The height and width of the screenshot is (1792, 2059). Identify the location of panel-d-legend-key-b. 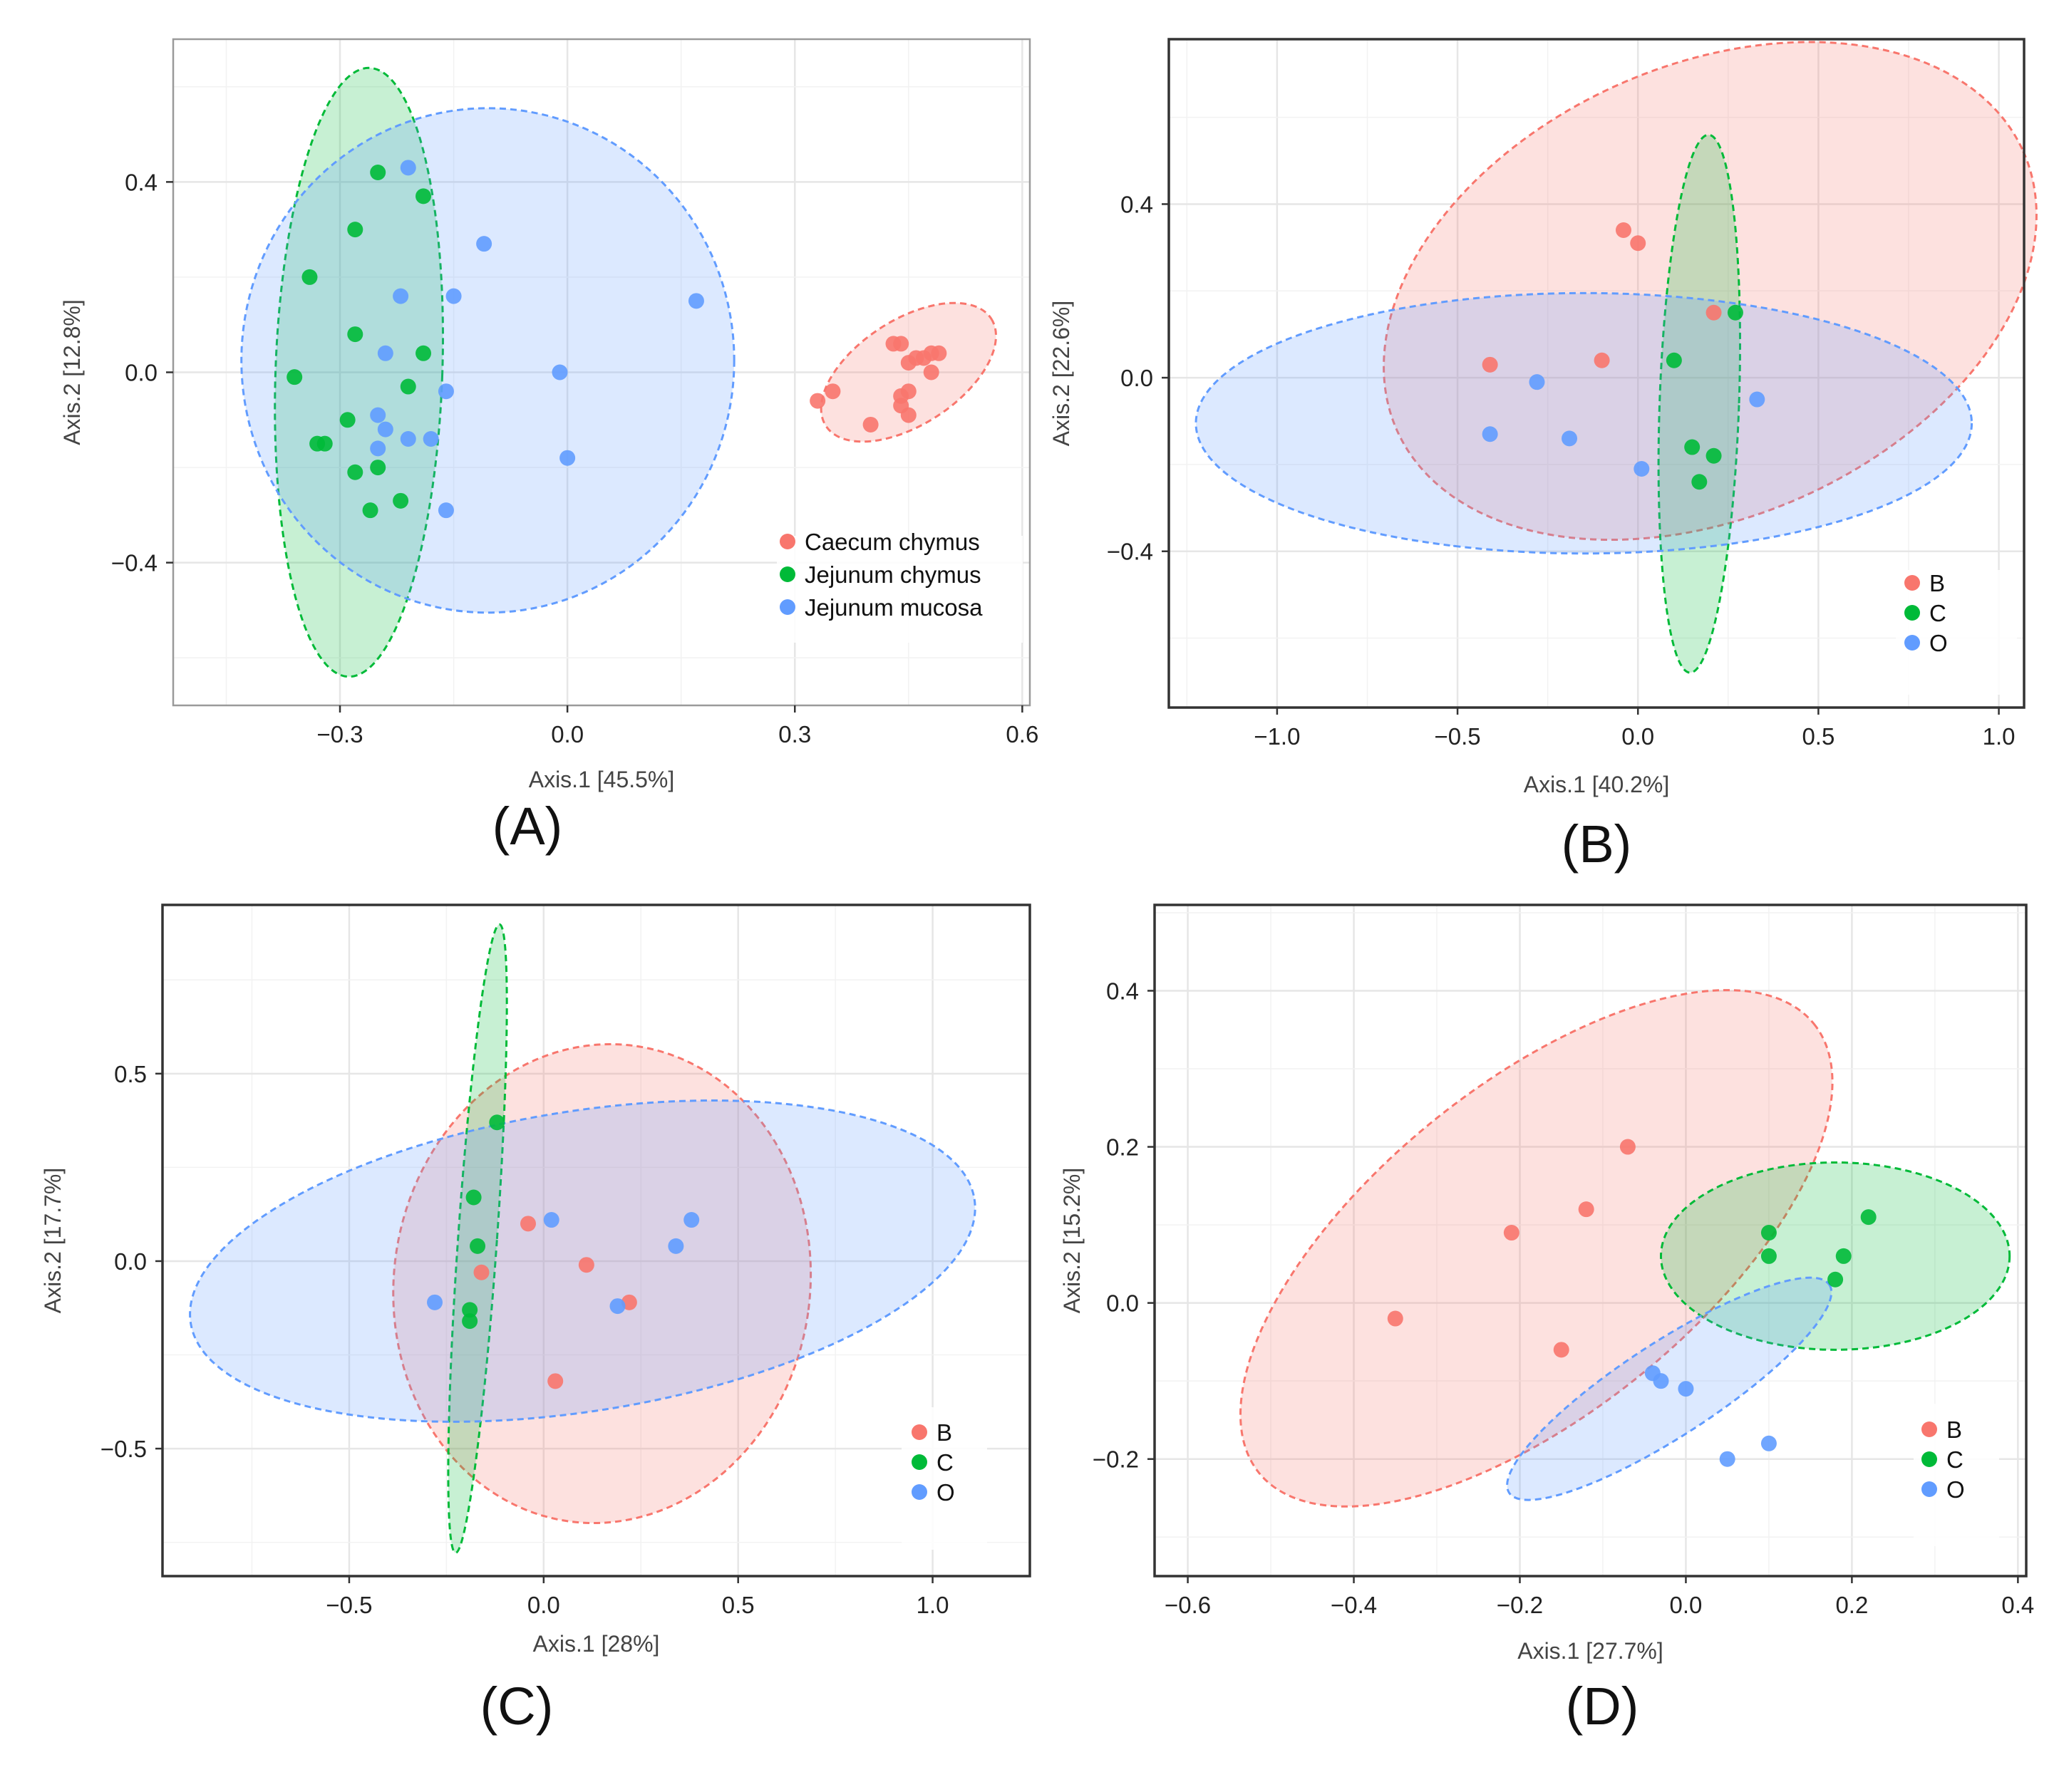
(1929, 1429).